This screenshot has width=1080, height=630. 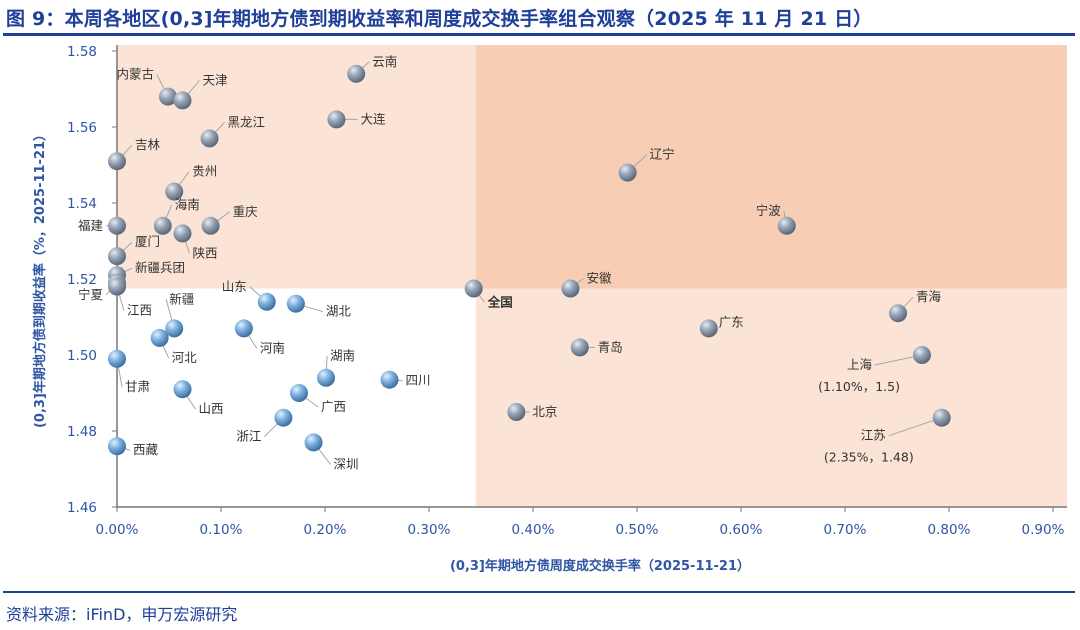 I want to click on scatter-point-group: 大连, so click(x=356, y=119).